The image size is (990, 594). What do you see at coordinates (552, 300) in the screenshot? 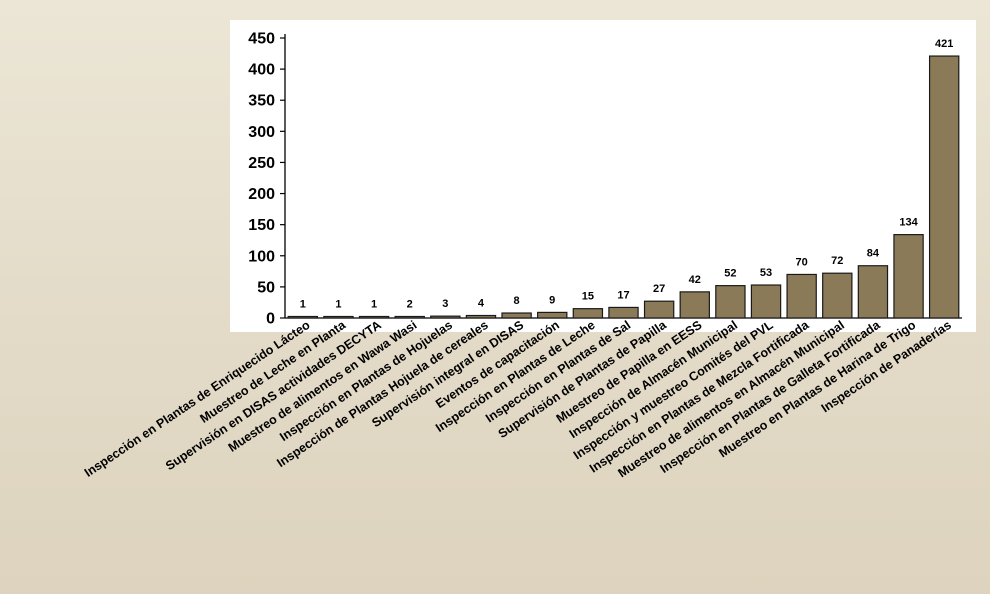
I see `data-label: 9` at bounding box center [552, 300].